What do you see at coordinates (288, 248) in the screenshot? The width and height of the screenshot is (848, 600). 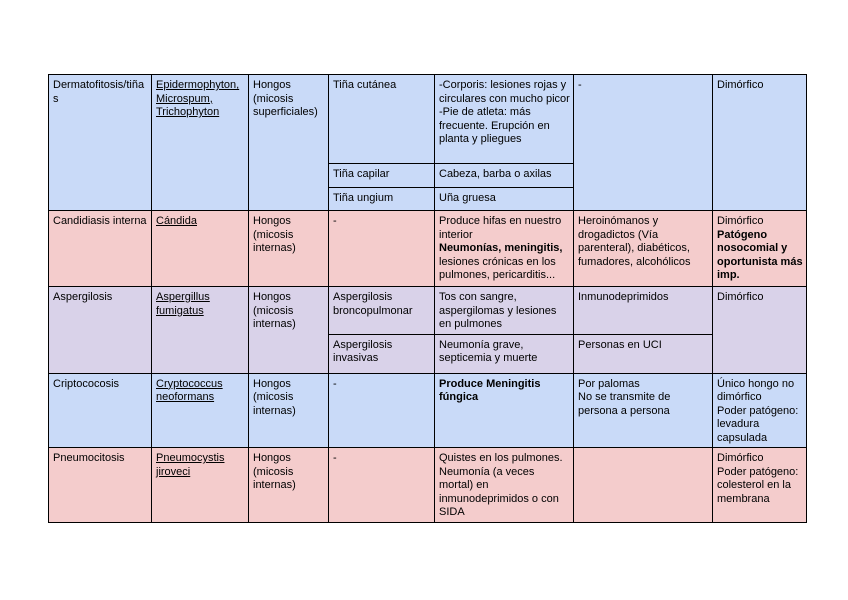 I see `cell-candidiasis-type: Hongos (micosis internas)` at bounding box center [288, 248].